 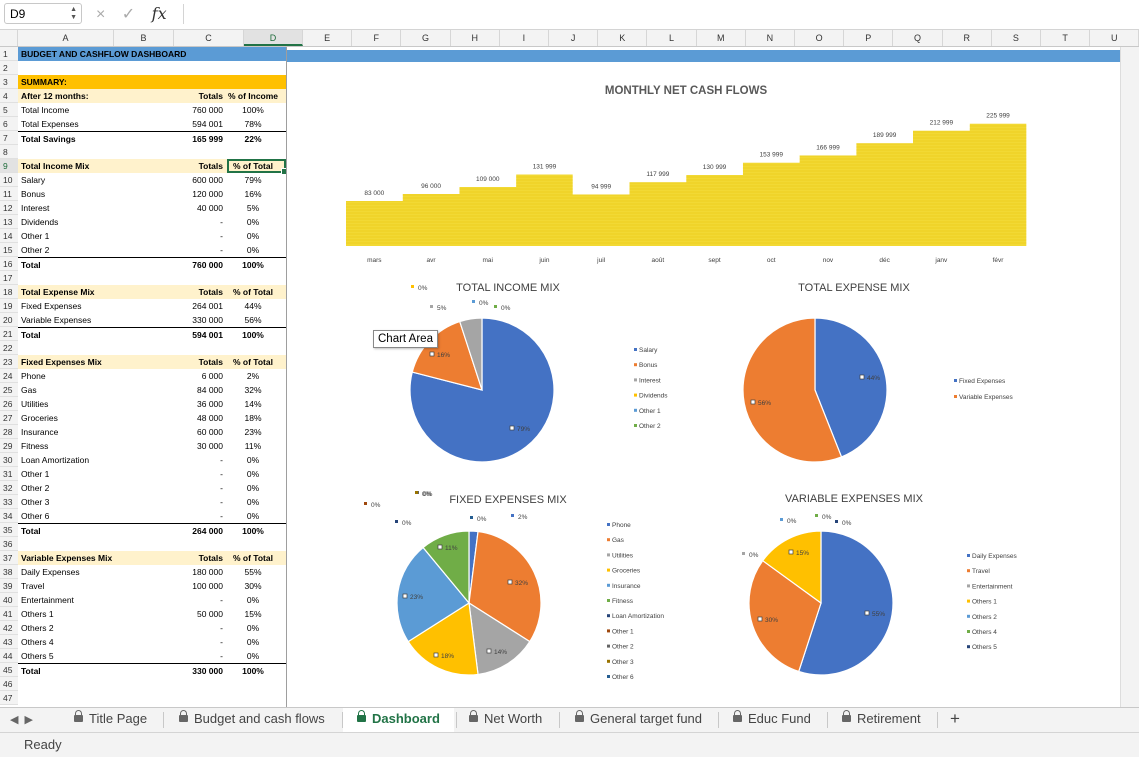 What do you see at coordinates (35, 502) in the screenshot?
I see `cell-a: Other 3` at bounding box center [35, 502].